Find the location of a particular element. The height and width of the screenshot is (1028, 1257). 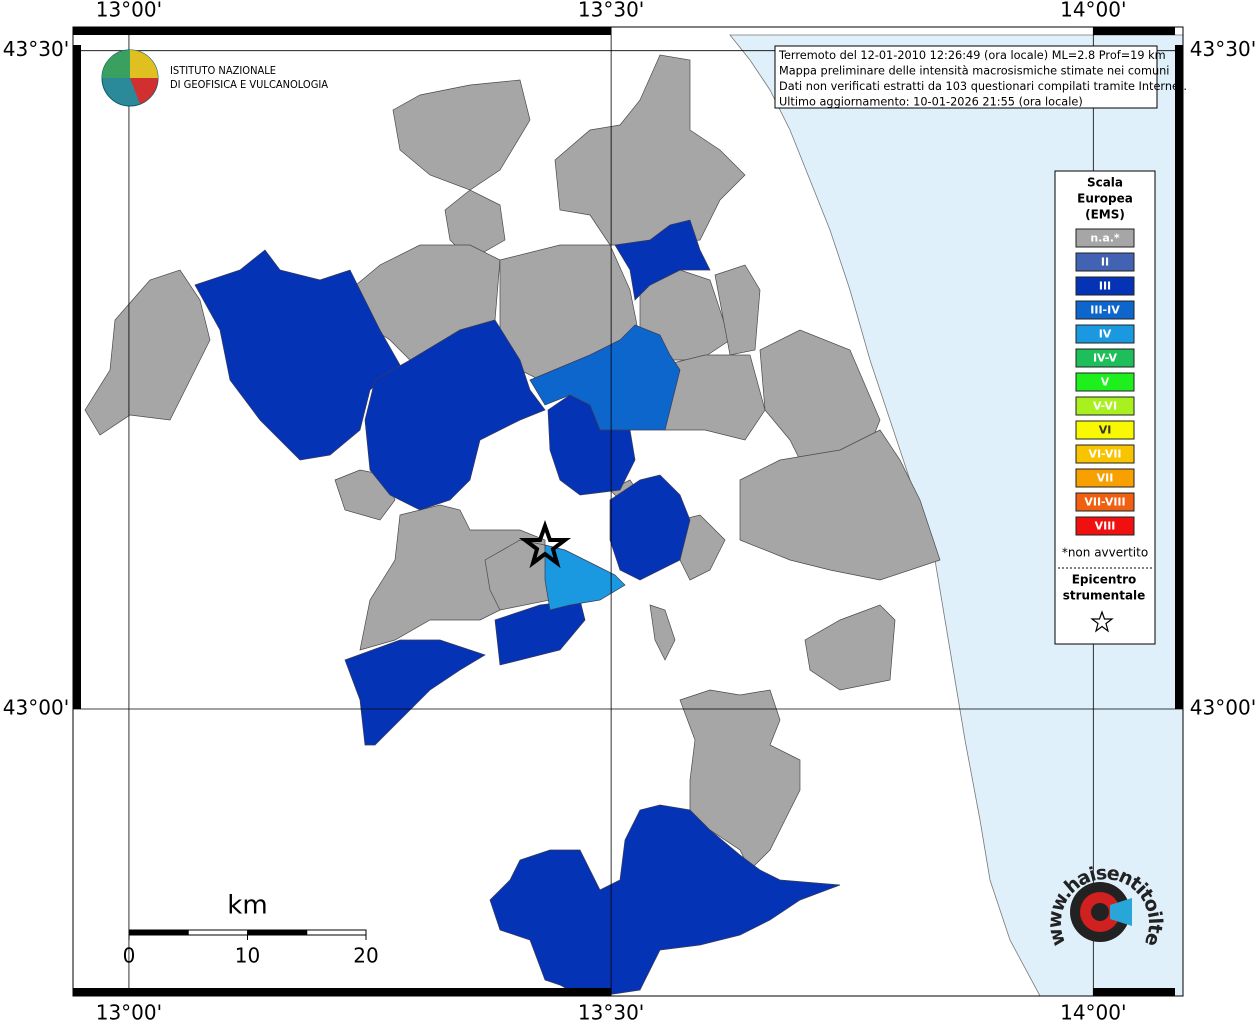

info-box is located at coordinates (966, 77).